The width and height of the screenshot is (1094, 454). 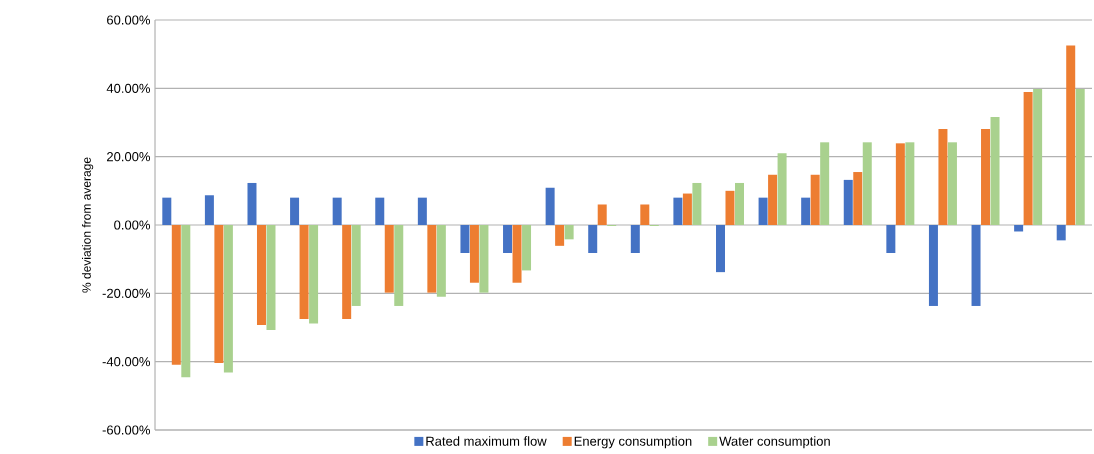 What do you see at coordinates (633, 442) in the screenshot?
I see `legend-label: Energy consumption` at bounding box center [633, 442].